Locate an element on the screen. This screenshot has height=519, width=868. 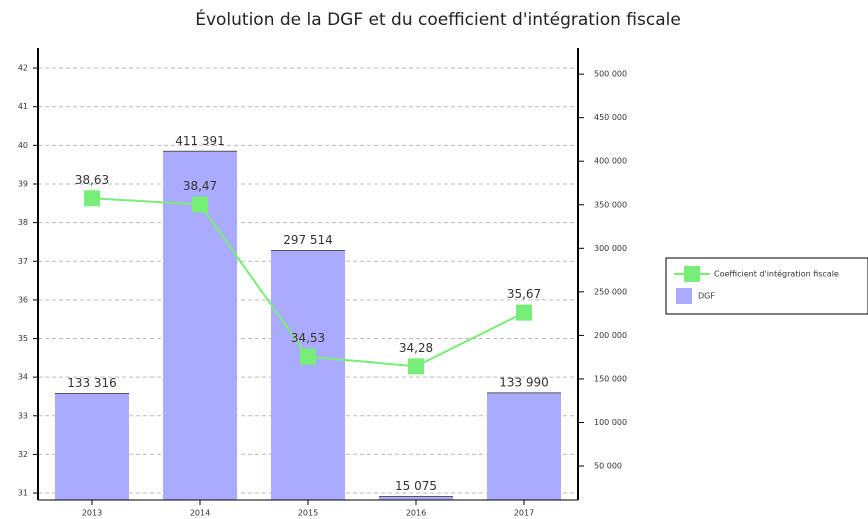
bar-value-label: 15 075 is located at coordinates (416, 486).